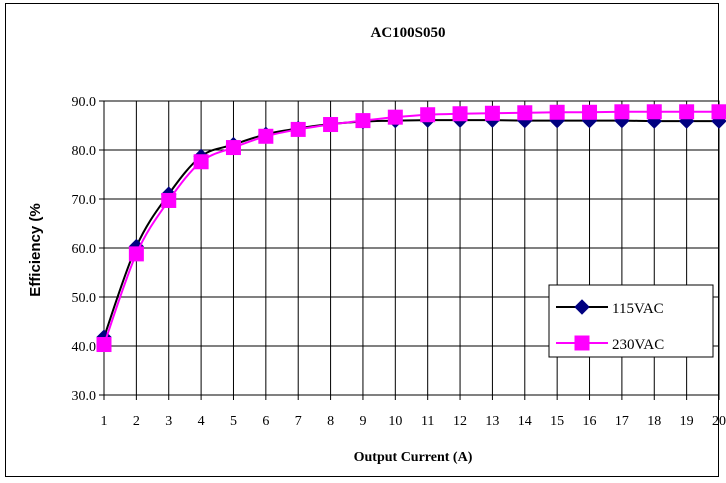 This screenshot has width=726, height=483. What do you see at coordinates (719, 421) in the screenshot?
I see `x-tick-label: 20` at bounding box center [719, 421].